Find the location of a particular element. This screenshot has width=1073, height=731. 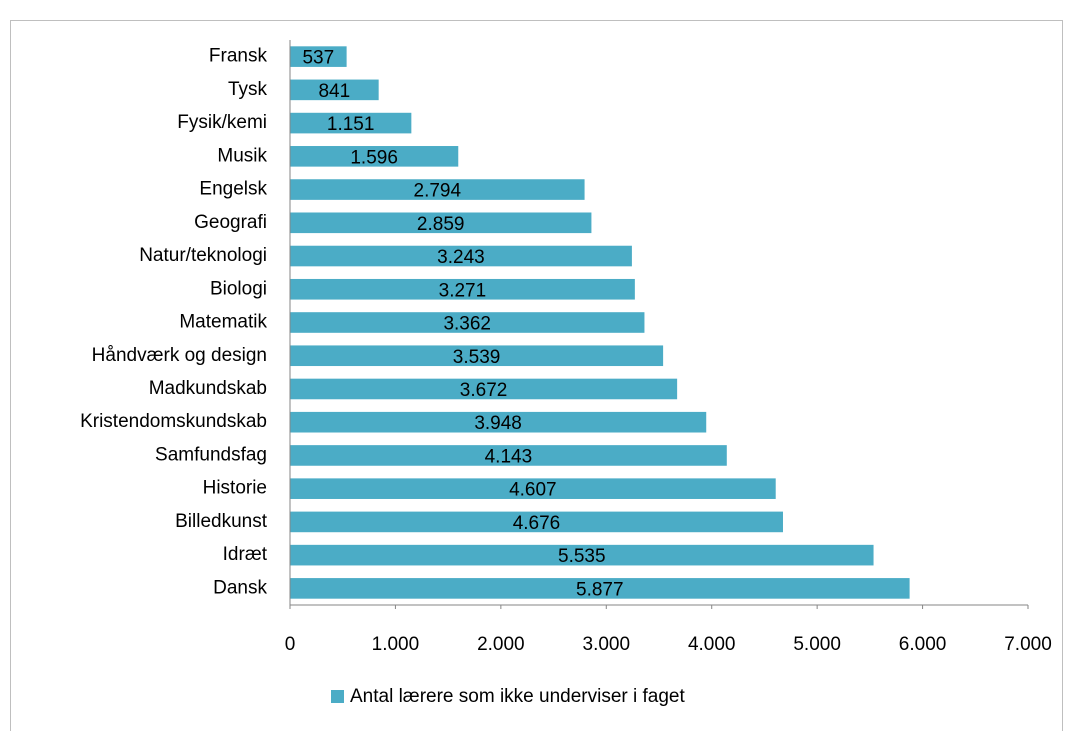

data-label: 3.362 is located at coordinates (467, 324).